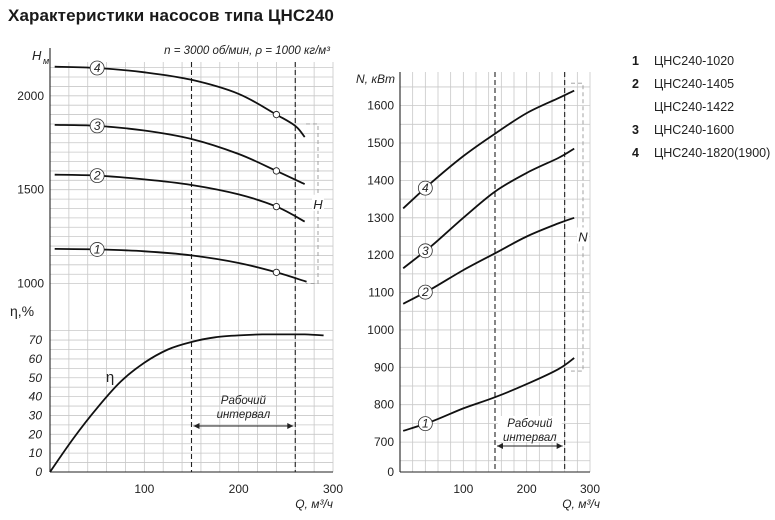 This screenshot has height=520, width=775. I want to click on legend-label: ЦНС240-1020, so click(694, 61).